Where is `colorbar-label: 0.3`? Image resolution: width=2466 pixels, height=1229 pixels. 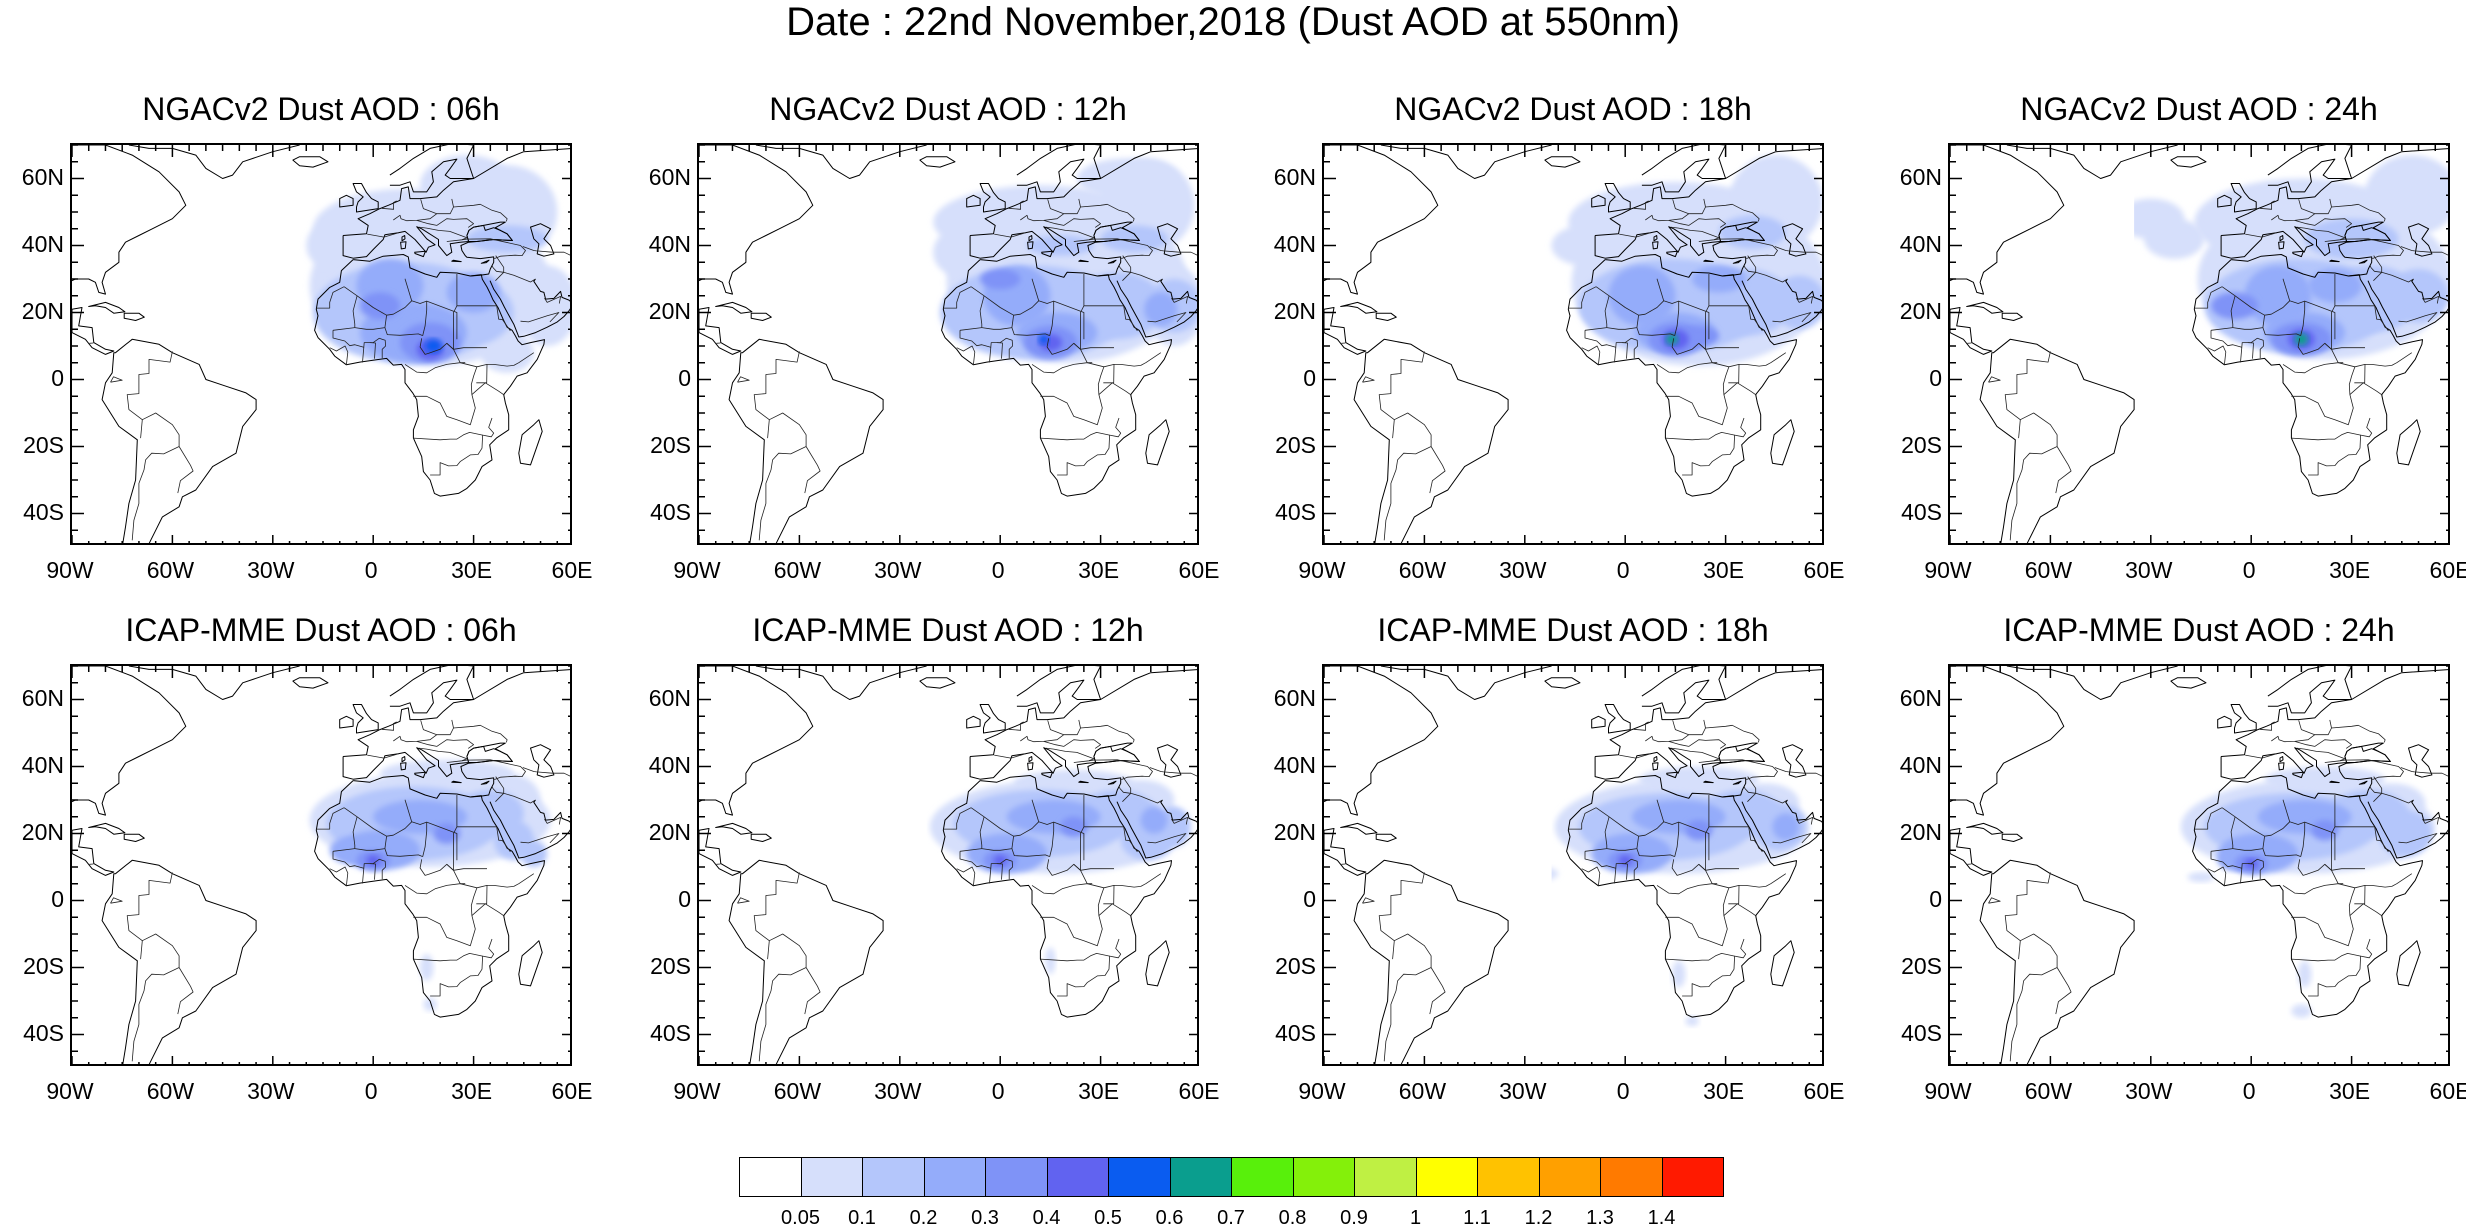 colorbar-label: 0.3 is located at coordinates (985, 1218).